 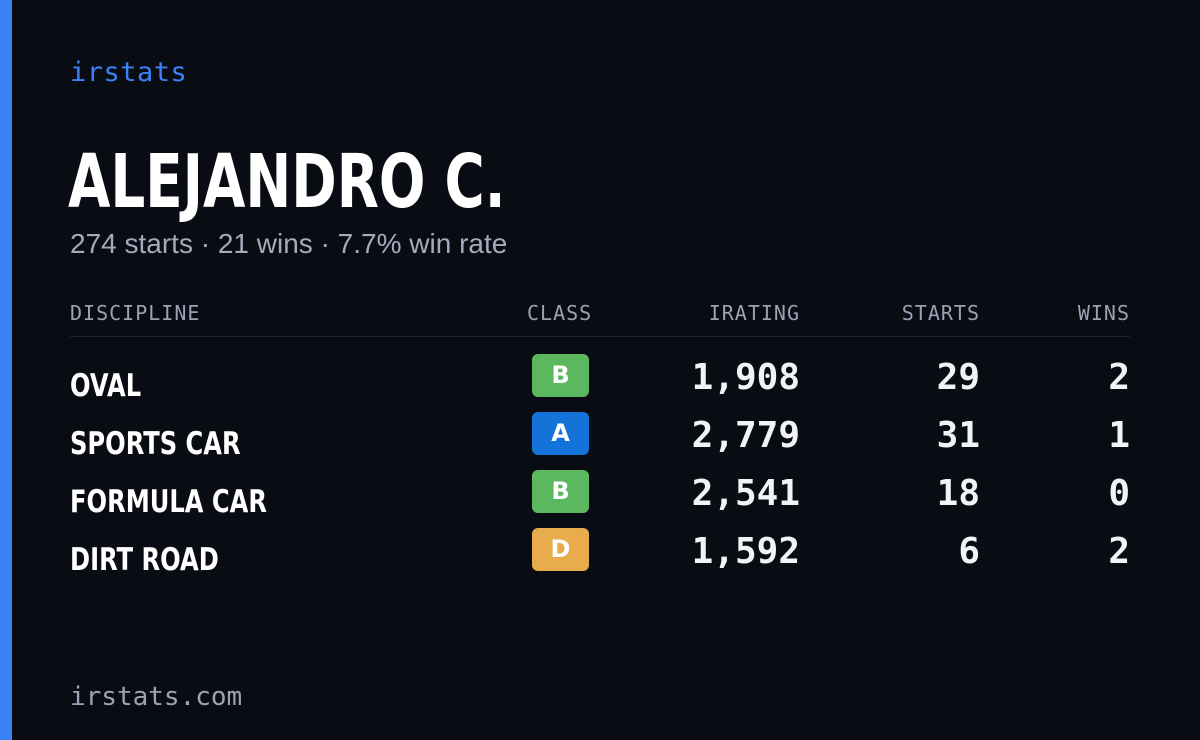 What do you see at coordinates (958, 377) in the screenshot?
I see `starts-value: 29` at bounding box center [958, 377].